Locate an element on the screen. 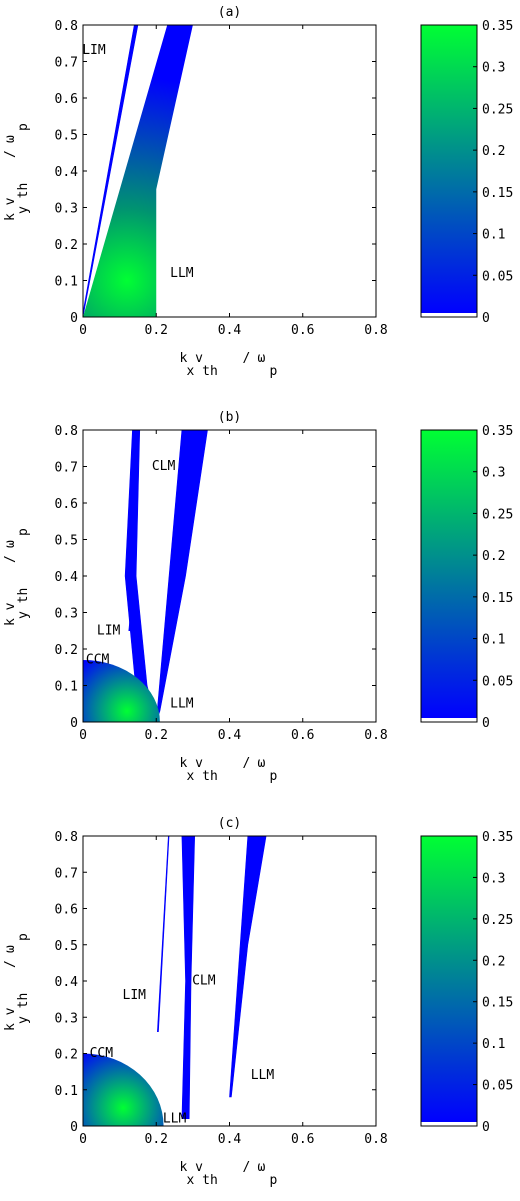 The height and width of the screenshot is (1201, 520). regions is located at coordinates (145, 576).